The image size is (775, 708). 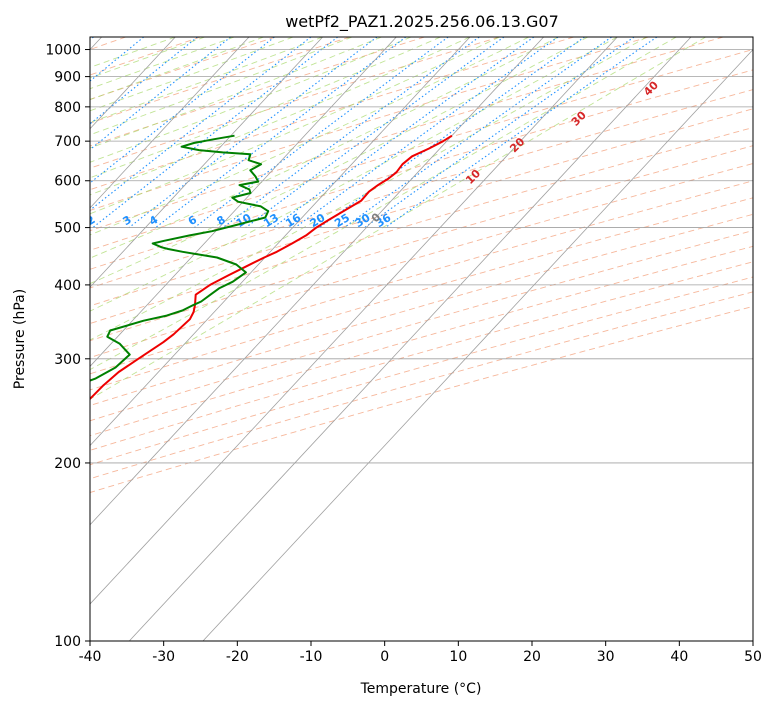 I want to click on x-tick-label: 10, so click(x=458, y=657).